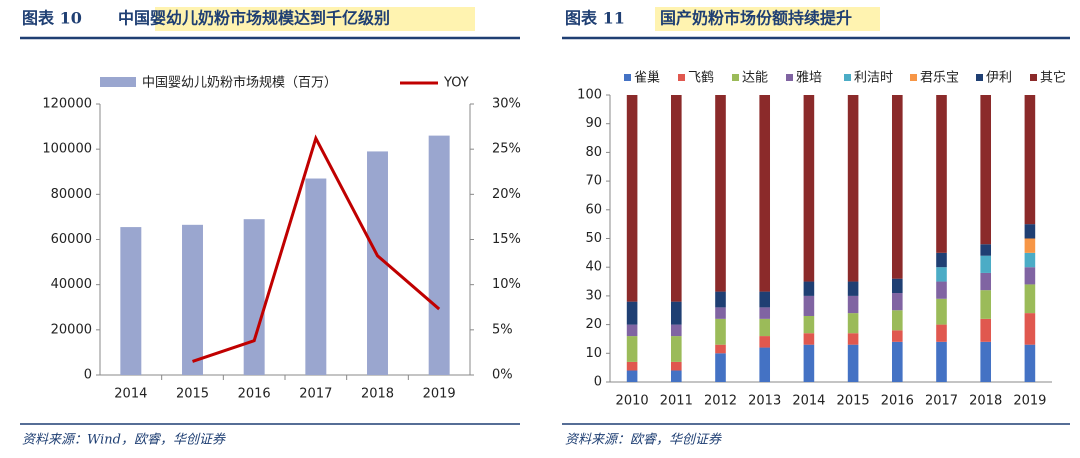 This screenshot has height=458, width=1080. I want to click on legend-label: 飞鹤, so click(701, 78).